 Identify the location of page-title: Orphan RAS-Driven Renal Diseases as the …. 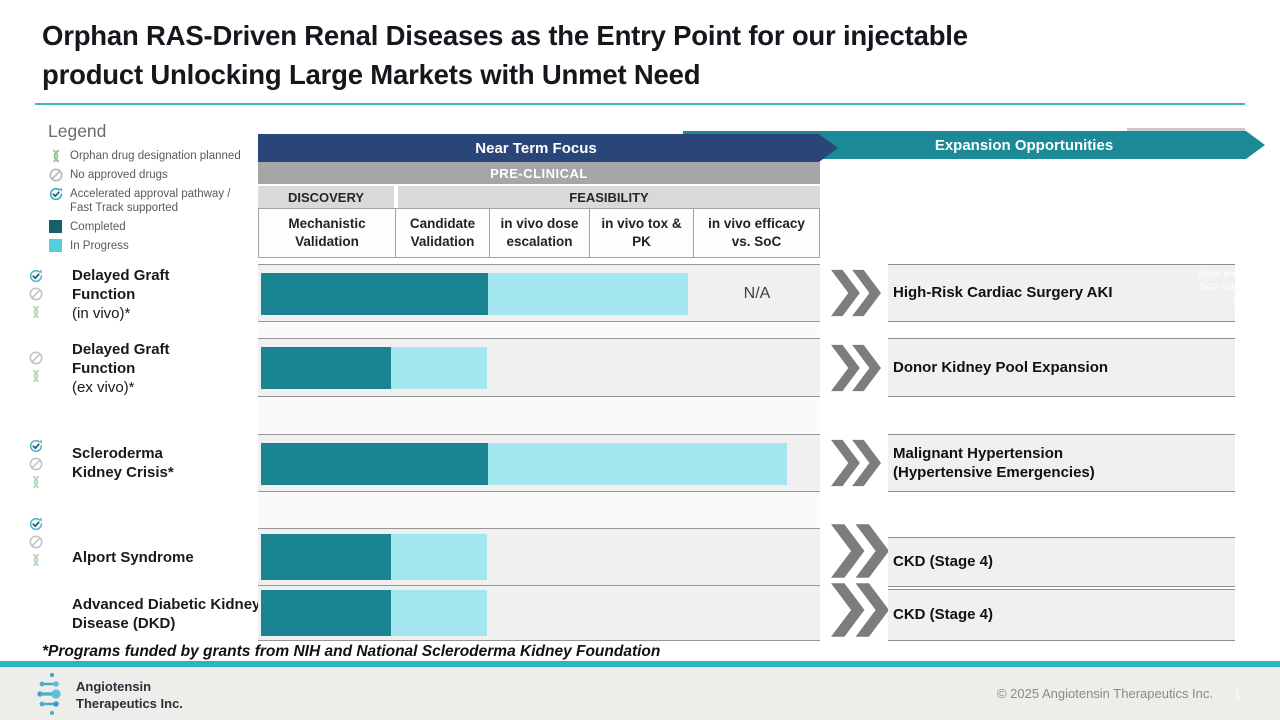
(637, 55).